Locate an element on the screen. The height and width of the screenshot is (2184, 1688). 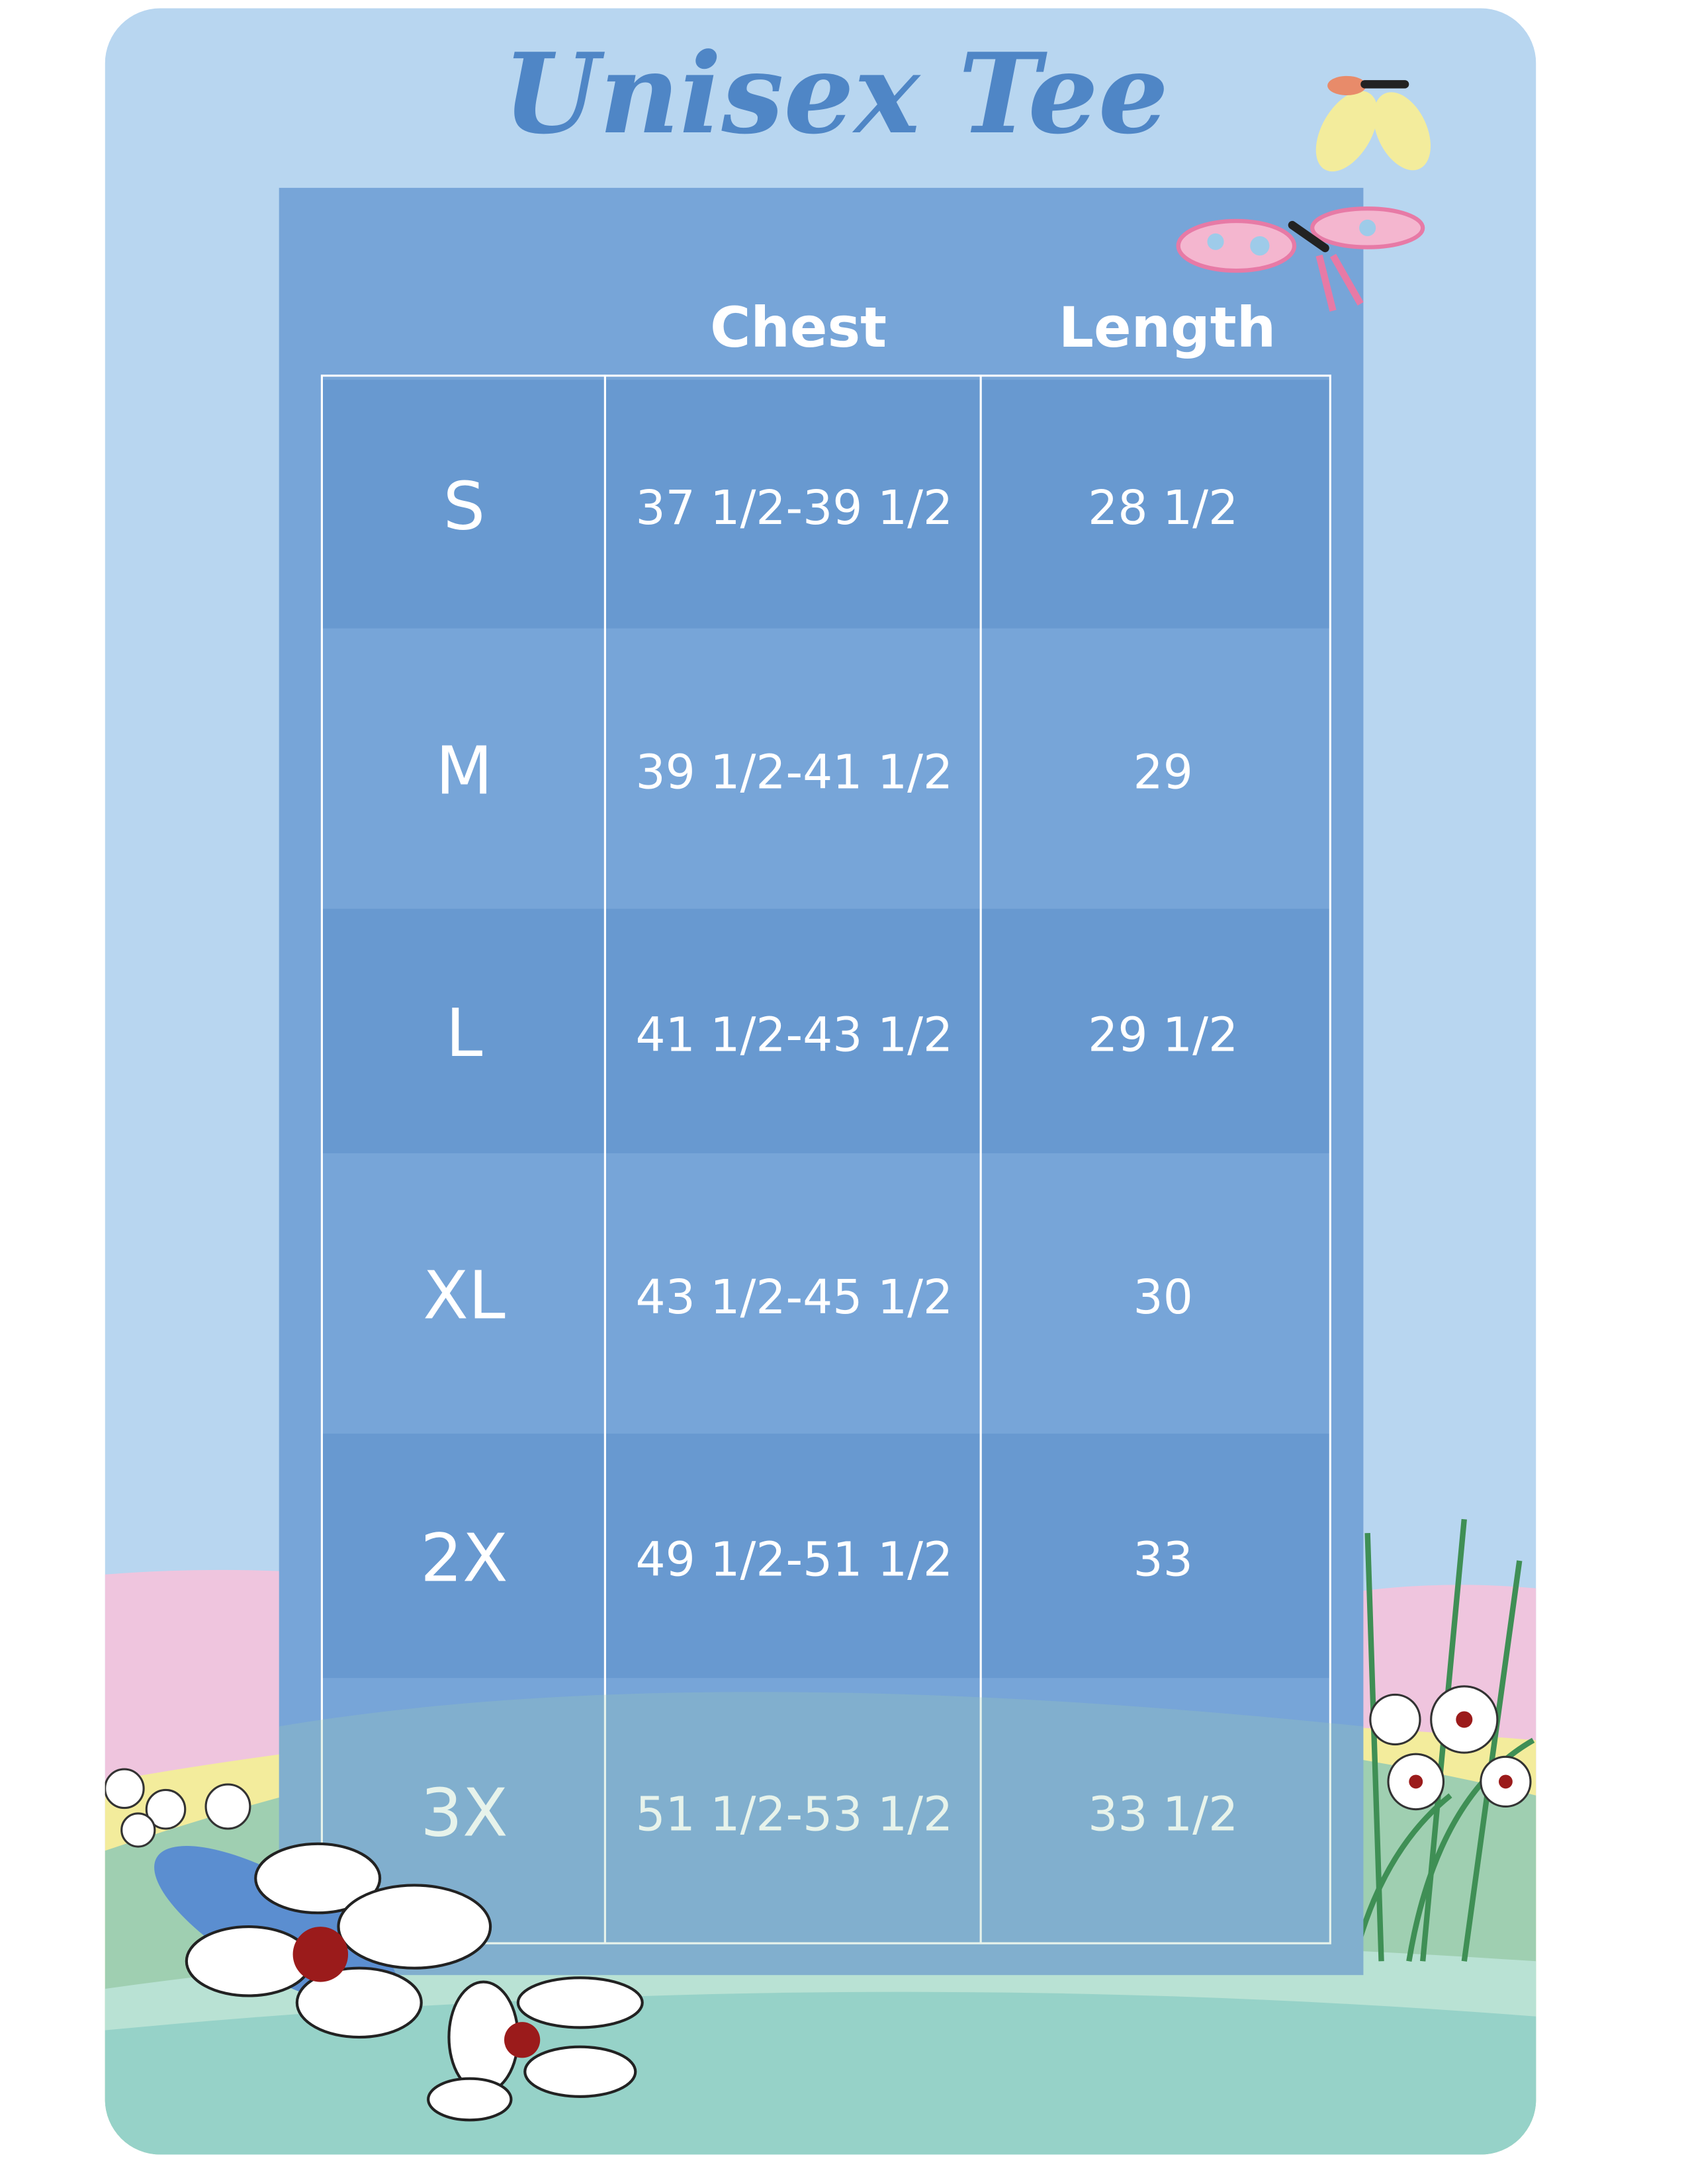
table-cell: 49 1/2-51 1/2 is located at coordinates (794, 1559).